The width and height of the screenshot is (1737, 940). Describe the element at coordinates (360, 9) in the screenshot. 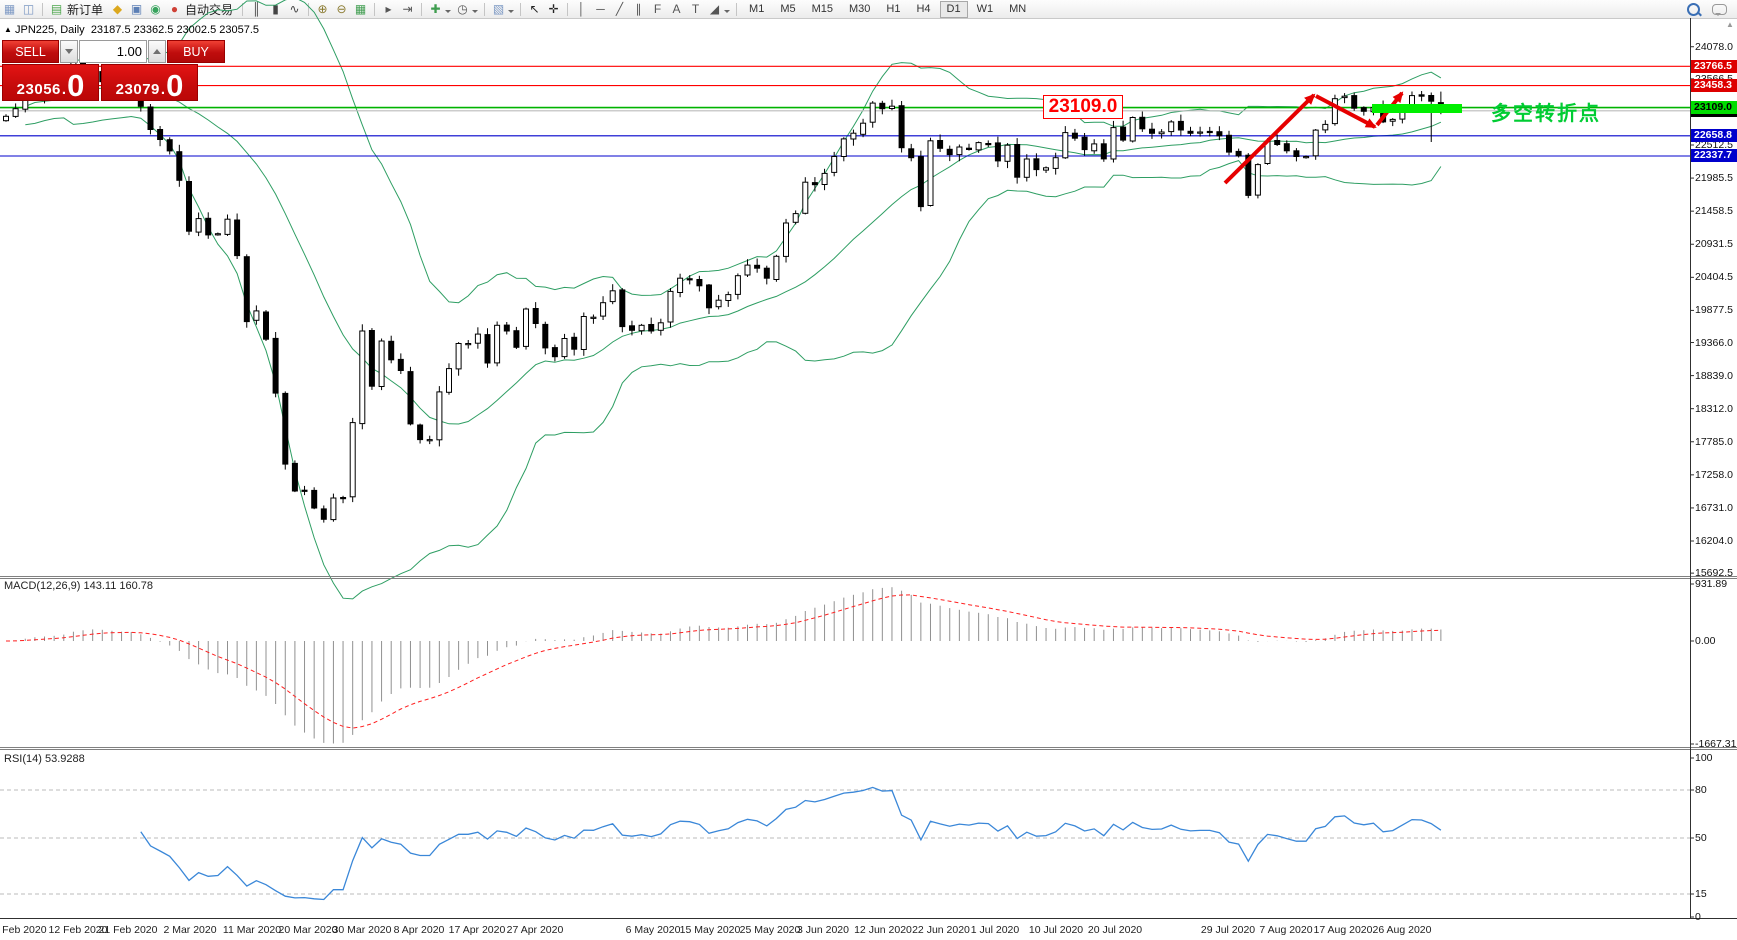

I see `tile-windows-icon: ▦` at that location.